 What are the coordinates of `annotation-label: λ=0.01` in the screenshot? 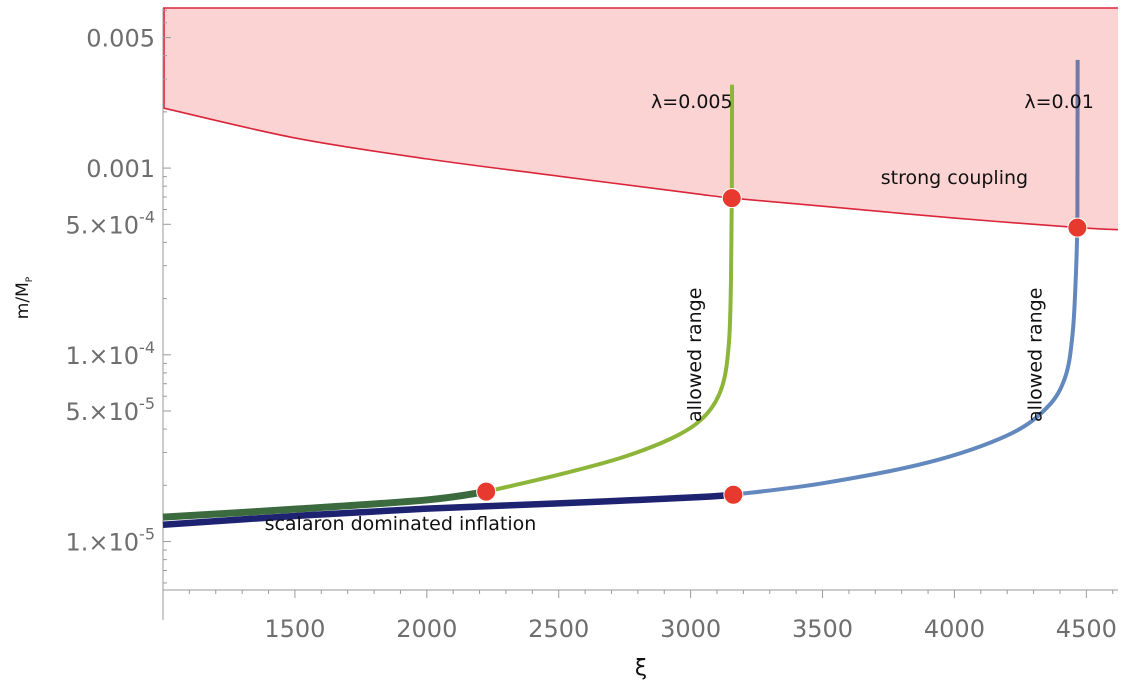 It's located at (1058, 102).